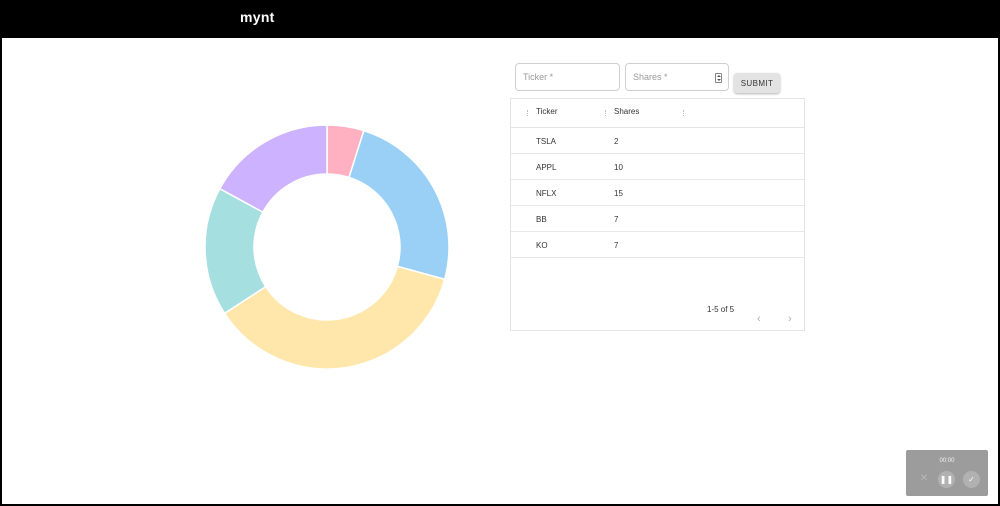 The width and height of the screenshot is (1000, 506). What do you see at coordinates (542, 245) in the screenshot?
I see `ticker-cell: KO` at bounding box center [542, 245].